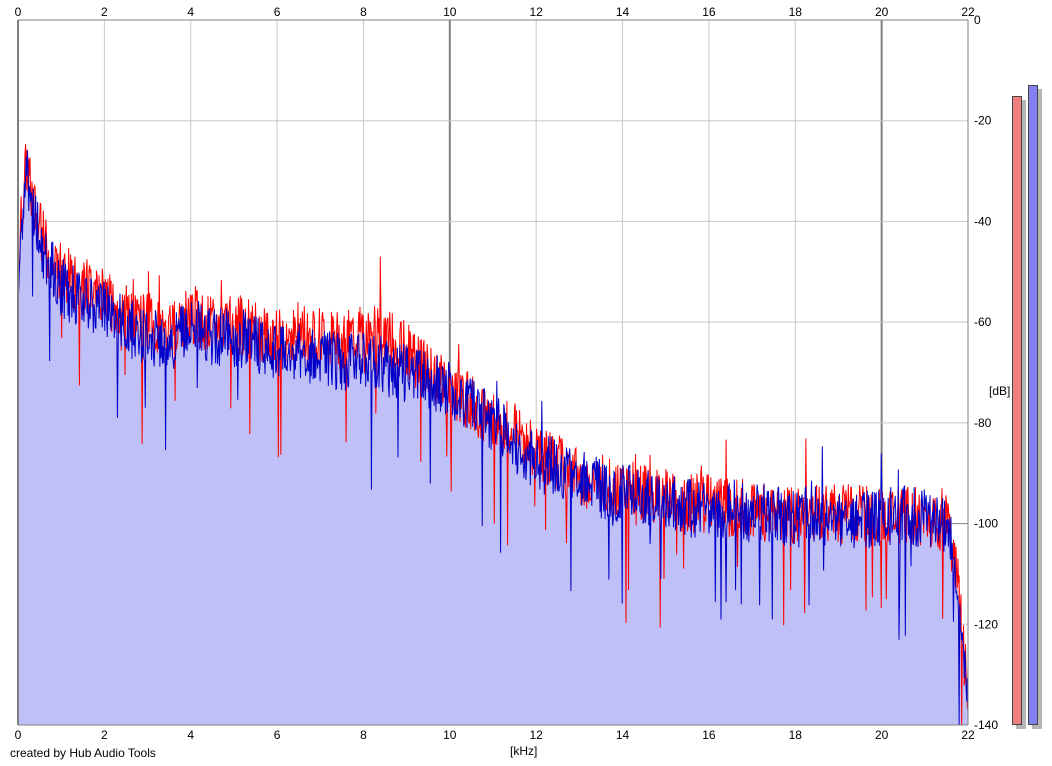  Describe the element at coordinates (190, 12) in the screenshot. I see `x-tick-label-top: 4` at that location.